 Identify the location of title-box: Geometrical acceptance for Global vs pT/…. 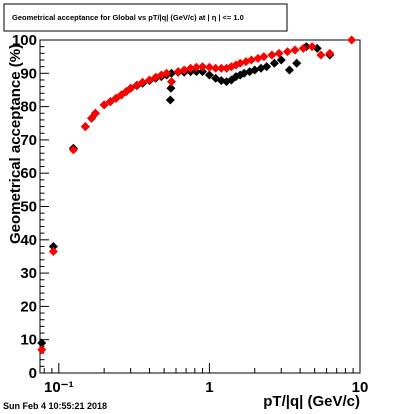
(145, 17).